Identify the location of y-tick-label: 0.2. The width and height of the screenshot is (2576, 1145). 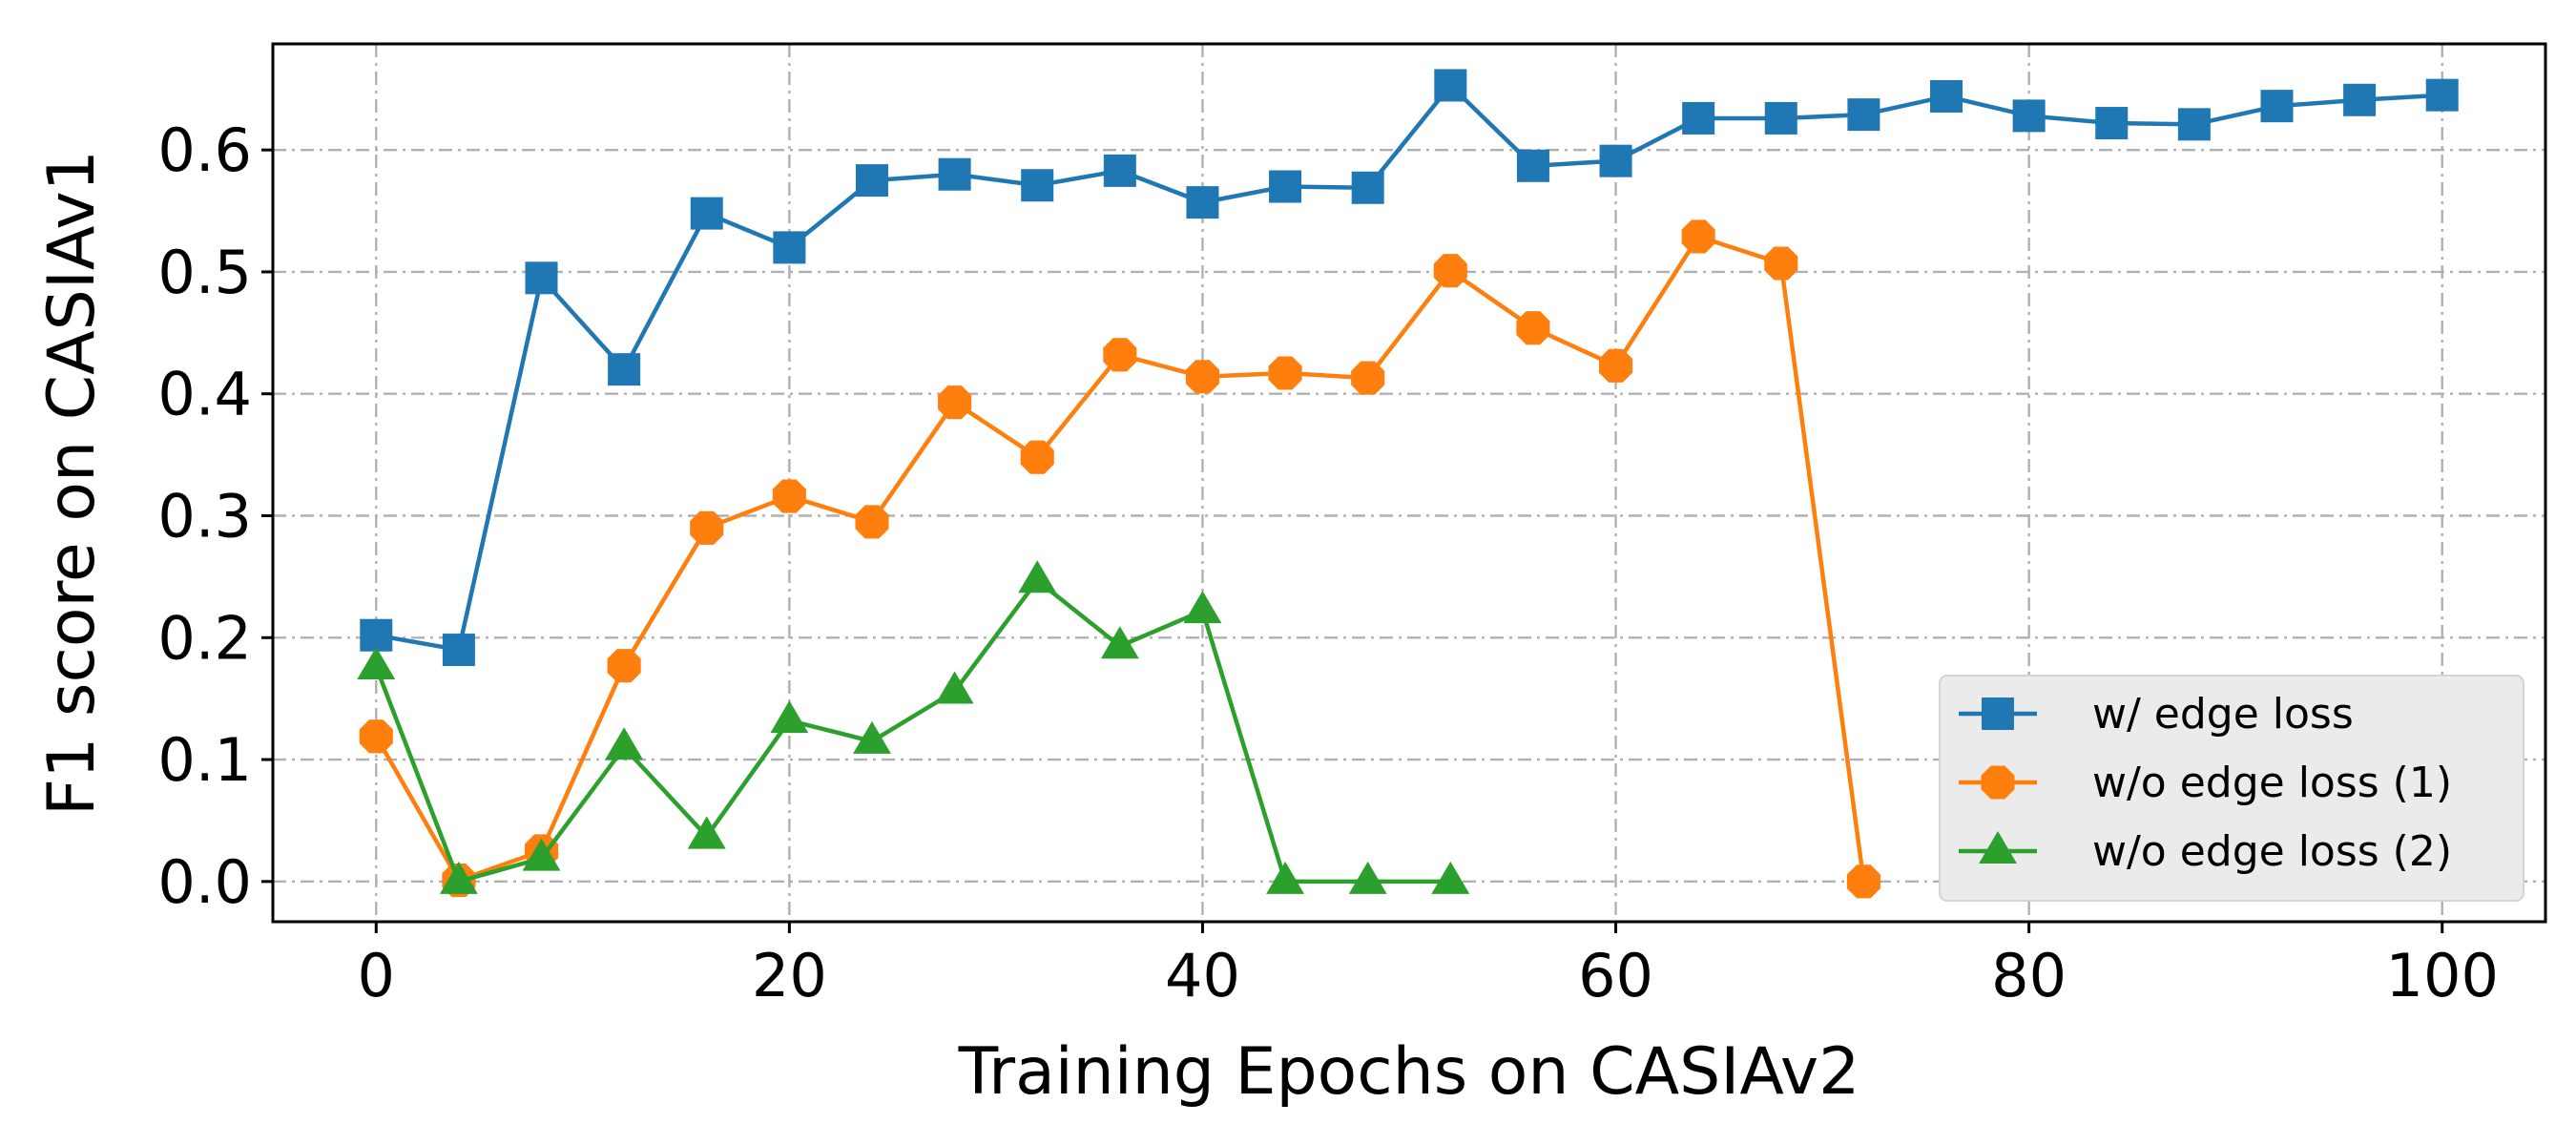
(204, 638).